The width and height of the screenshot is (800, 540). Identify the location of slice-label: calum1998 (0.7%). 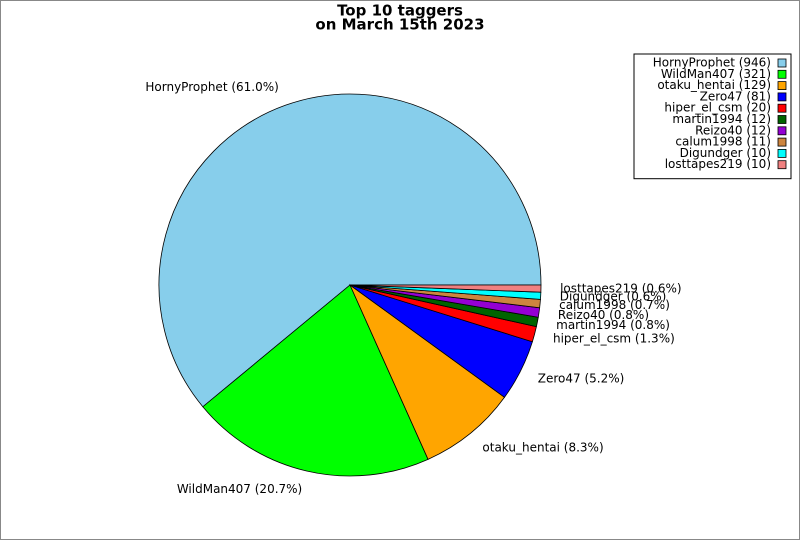
(614, 305).